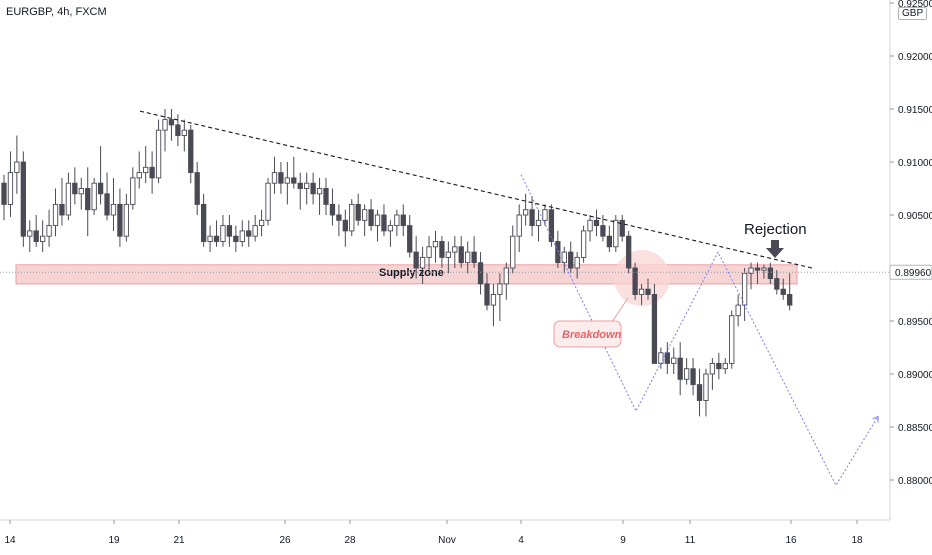 The width and height of the screenshot is (932, 555). I want to click on currency-badge: GBP, so click(913, 13).